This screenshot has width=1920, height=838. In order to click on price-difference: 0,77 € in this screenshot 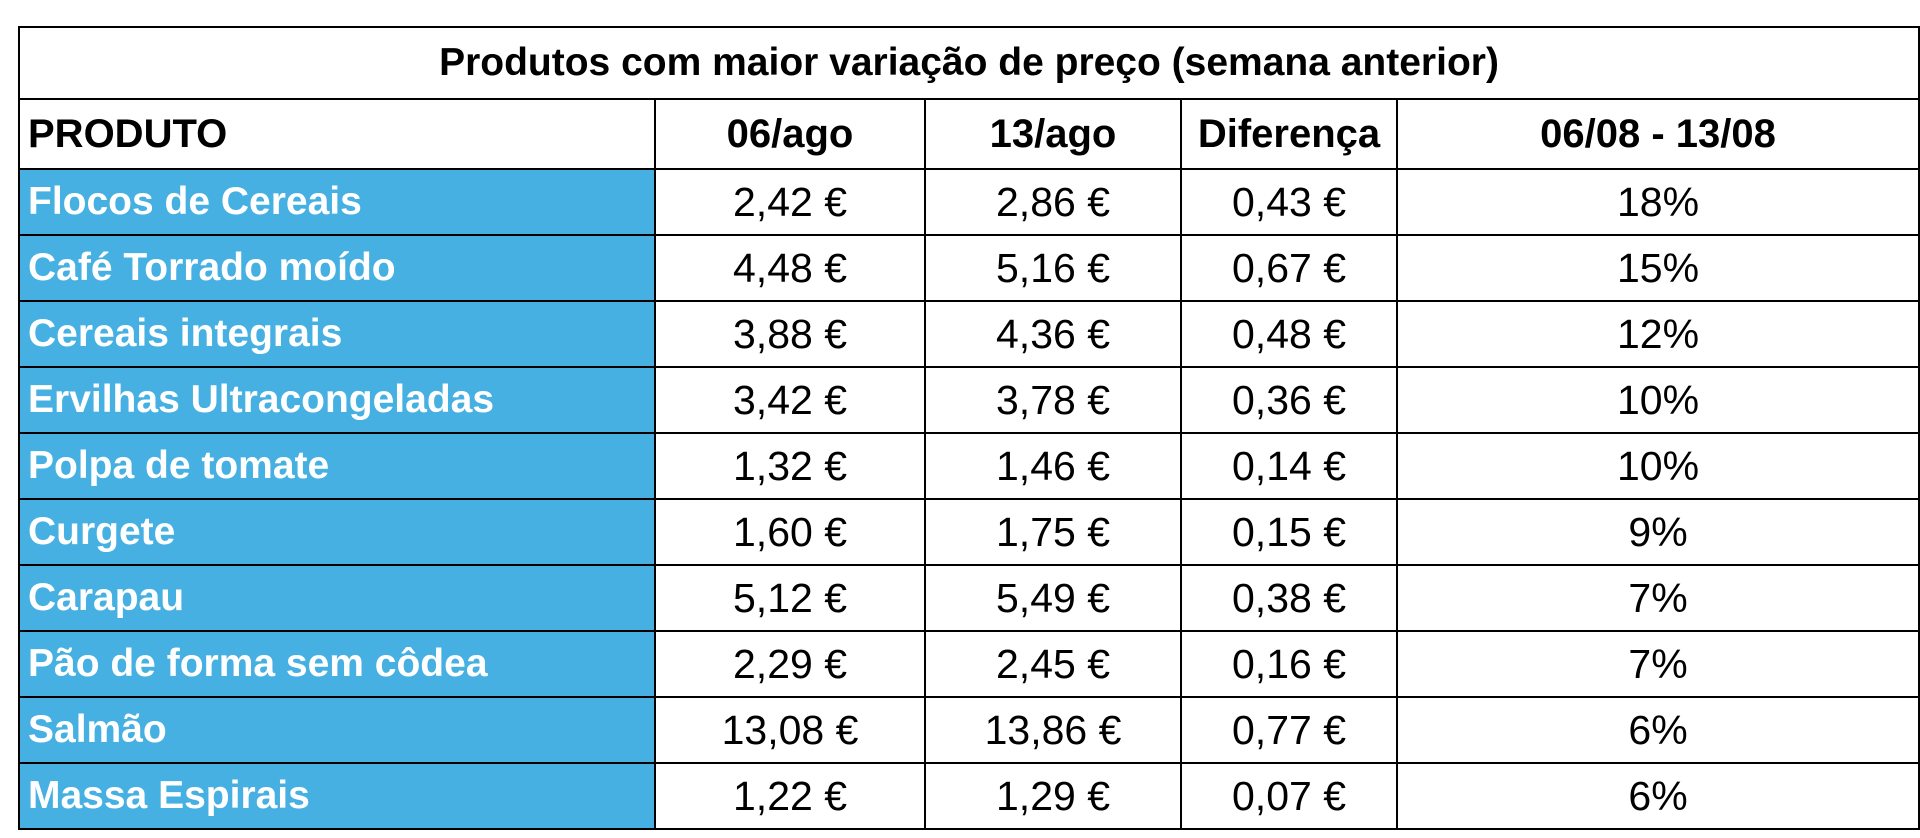, I will do `click(1289, 730)`.